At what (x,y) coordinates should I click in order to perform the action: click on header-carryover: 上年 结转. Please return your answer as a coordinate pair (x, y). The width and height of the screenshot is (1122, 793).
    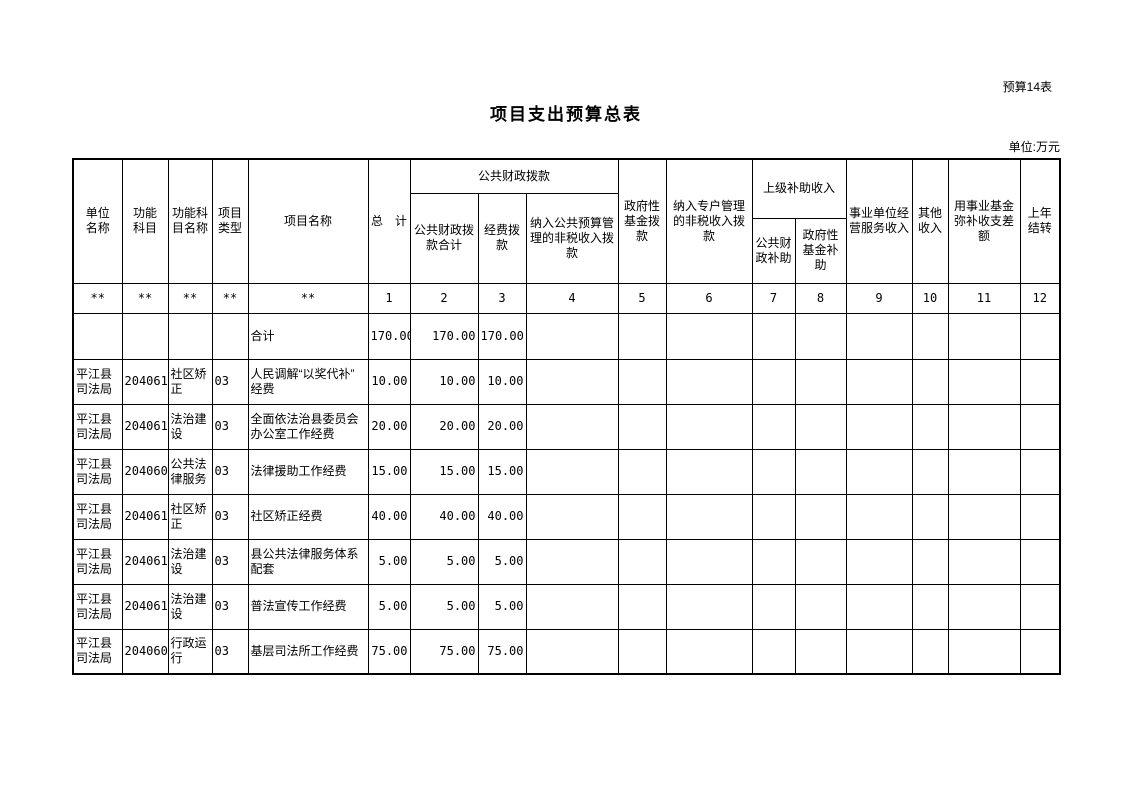
    Looking at the image, I should click on (1040, 221).